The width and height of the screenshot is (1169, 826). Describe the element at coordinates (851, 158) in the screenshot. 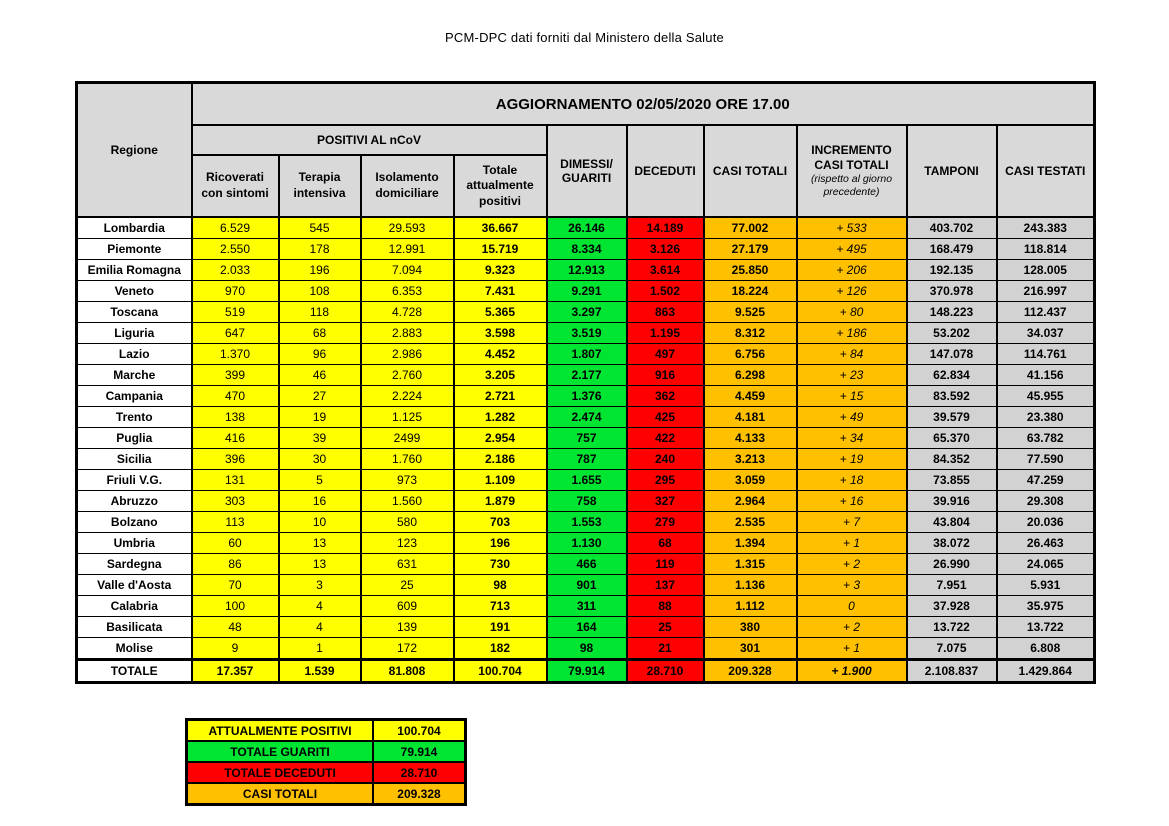

I see `incremento-header-title: INCREMENTO CASI TOTALI` at that location.